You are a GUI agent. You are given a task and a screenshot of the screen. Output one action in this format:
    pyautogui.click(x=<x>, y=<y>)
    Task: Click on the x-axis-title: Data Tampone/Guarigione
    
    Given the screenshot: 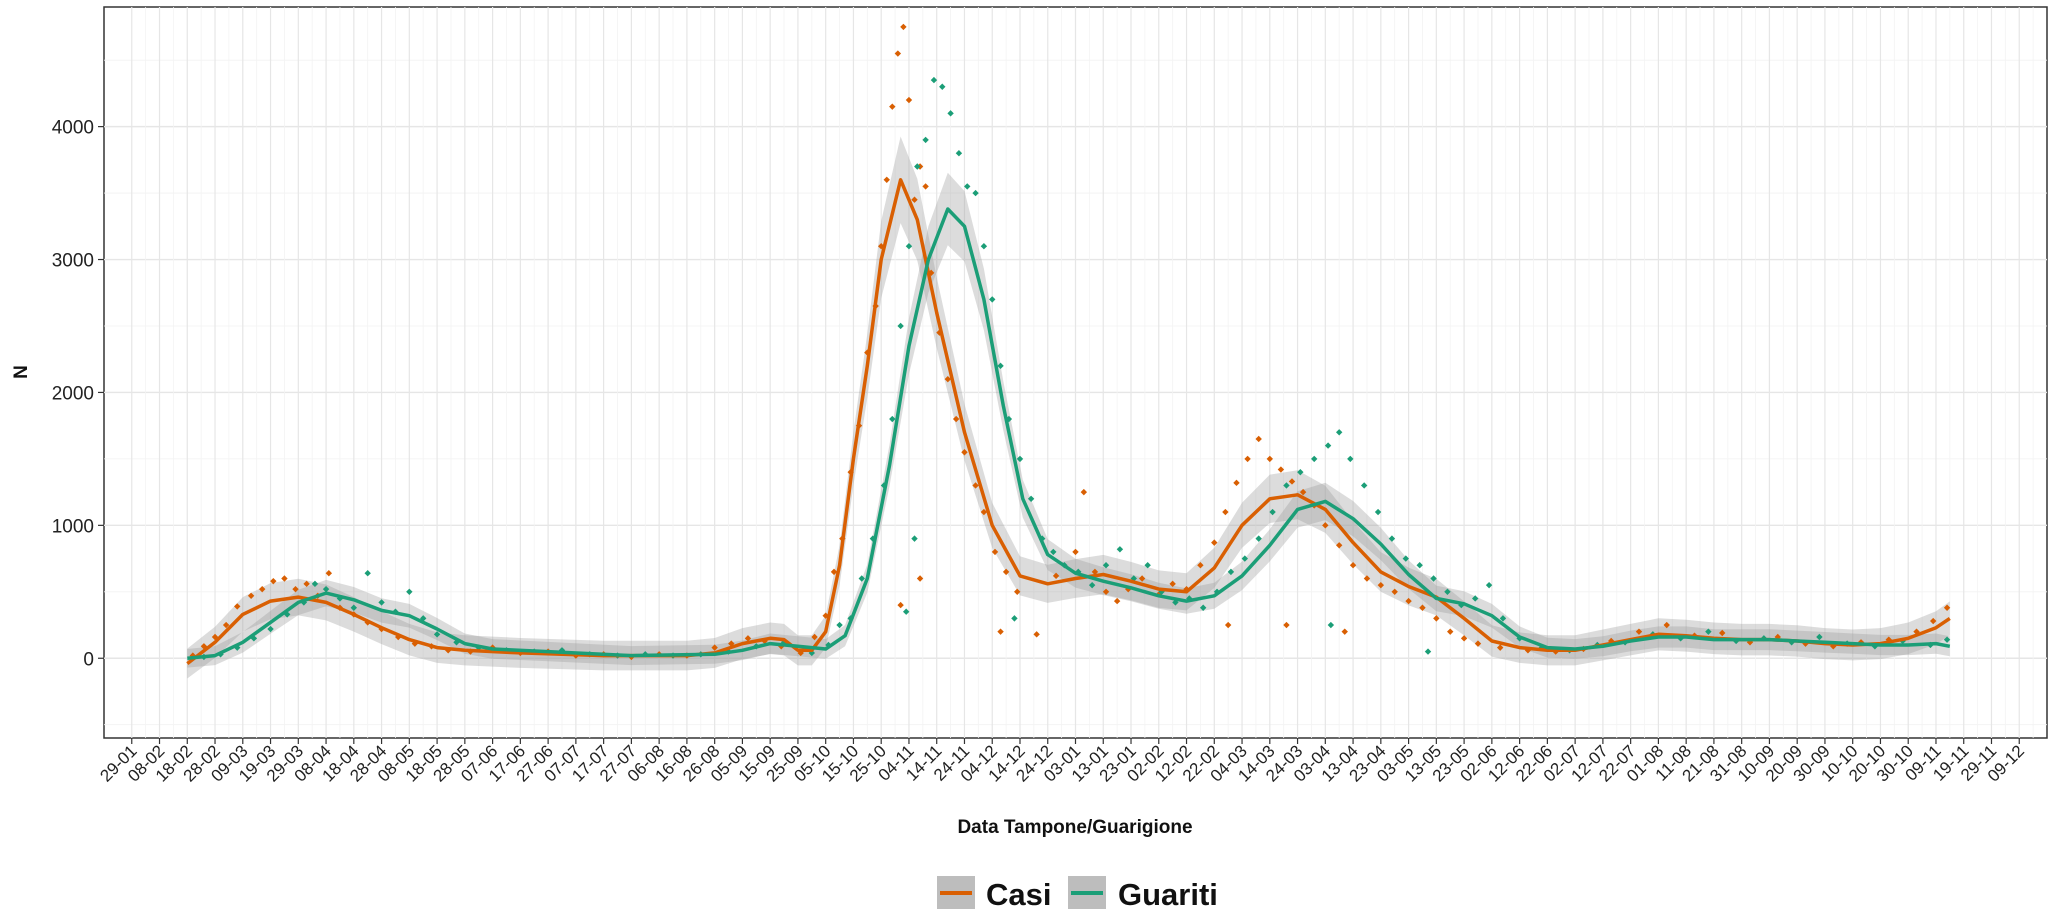 What is the action you would take?
    pyautogui.click(x=1074, y=827)
    